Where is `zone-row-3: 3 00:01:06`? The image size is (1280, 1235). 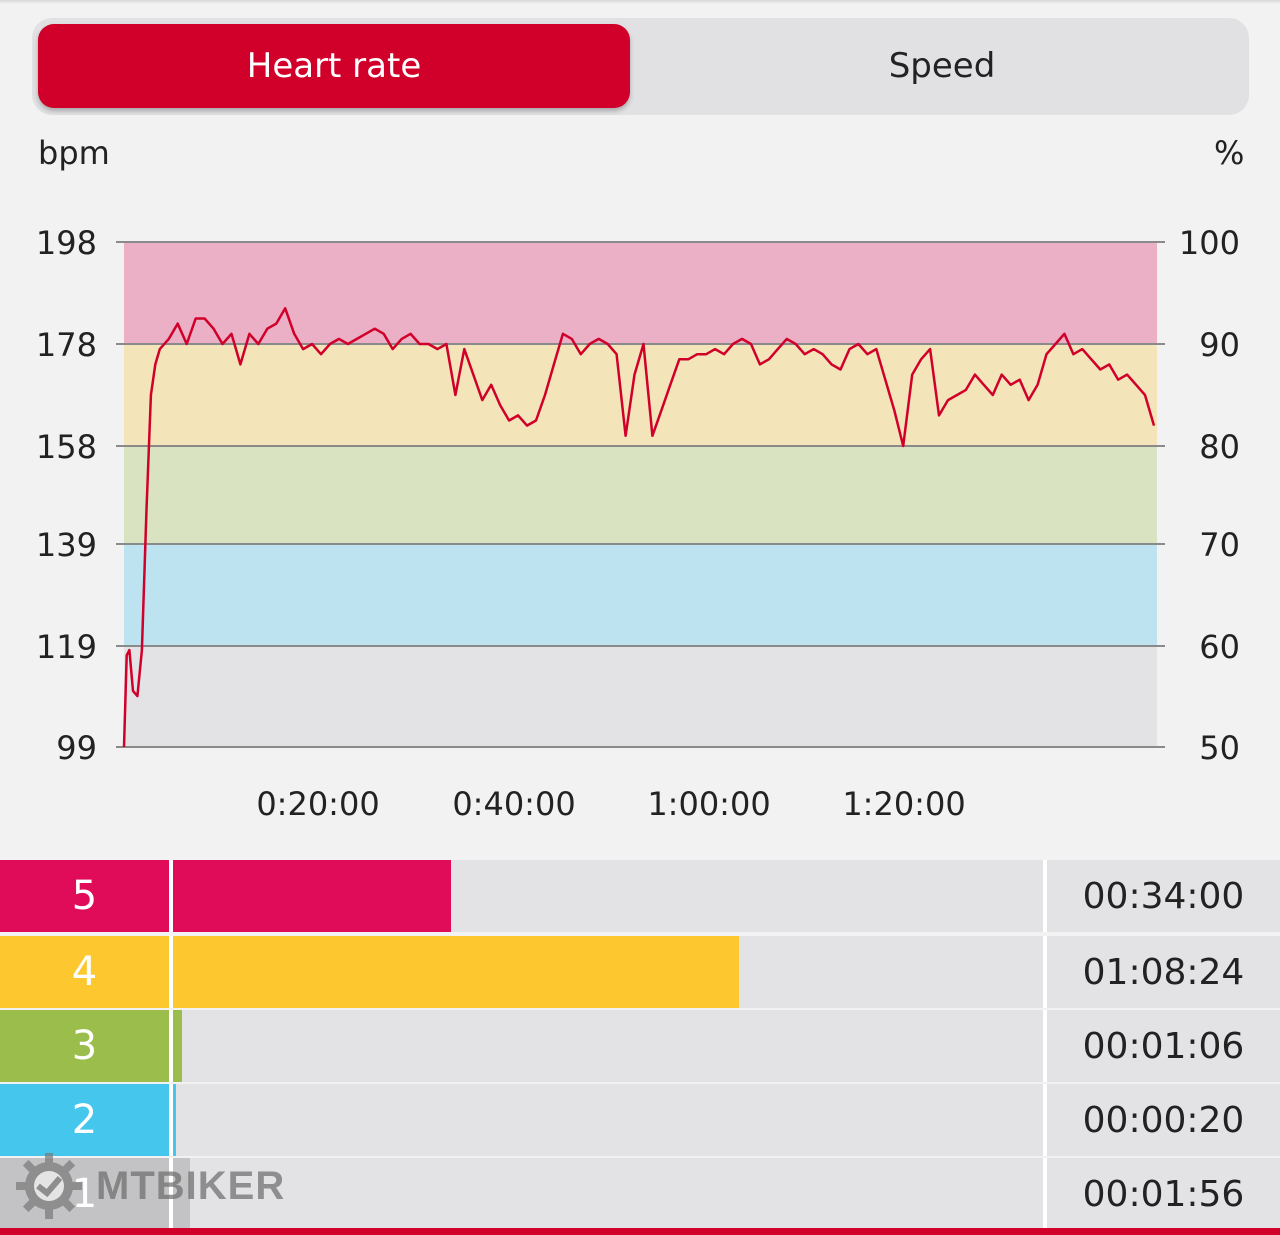
zone-row-3: 3 00:01:06 is located at coordinates (640, 1046).